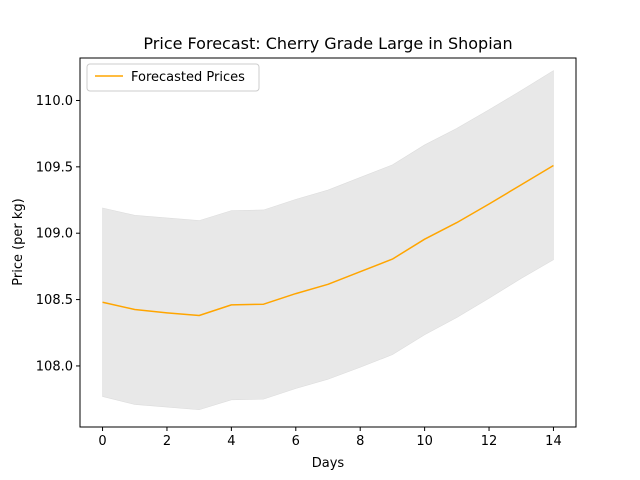 The height and width of the screenshot is (480, 640). What do you see at coordinates (489, 441) in the screenshot?
I see `x-tick-label: 12` at bounding box center [489, 441].